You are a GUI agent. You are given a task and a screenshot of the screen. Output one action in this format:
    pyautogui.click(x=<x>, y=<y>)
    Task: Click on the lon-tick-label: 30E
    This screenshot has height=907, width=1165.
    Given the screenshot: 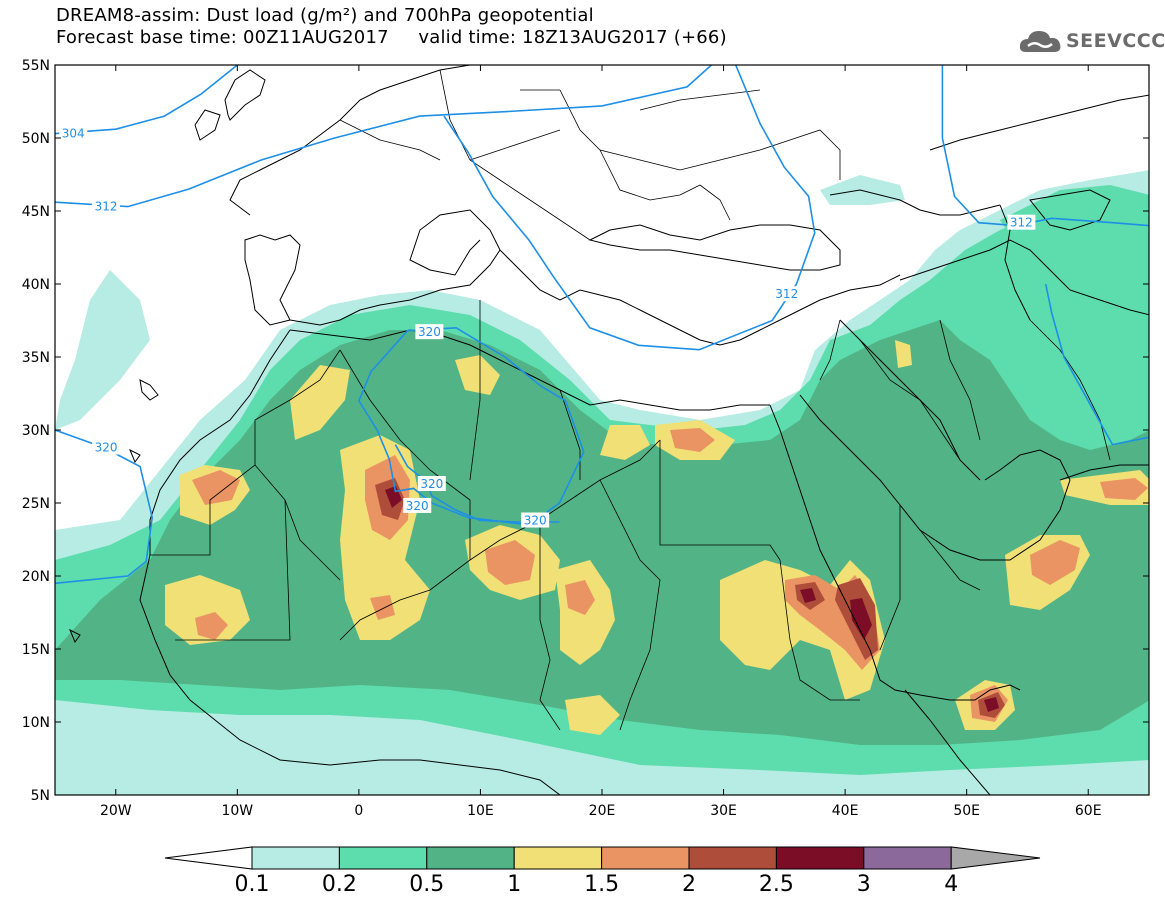 What is the action you would take?
    pyautogui.click(x=723, y=811)
    